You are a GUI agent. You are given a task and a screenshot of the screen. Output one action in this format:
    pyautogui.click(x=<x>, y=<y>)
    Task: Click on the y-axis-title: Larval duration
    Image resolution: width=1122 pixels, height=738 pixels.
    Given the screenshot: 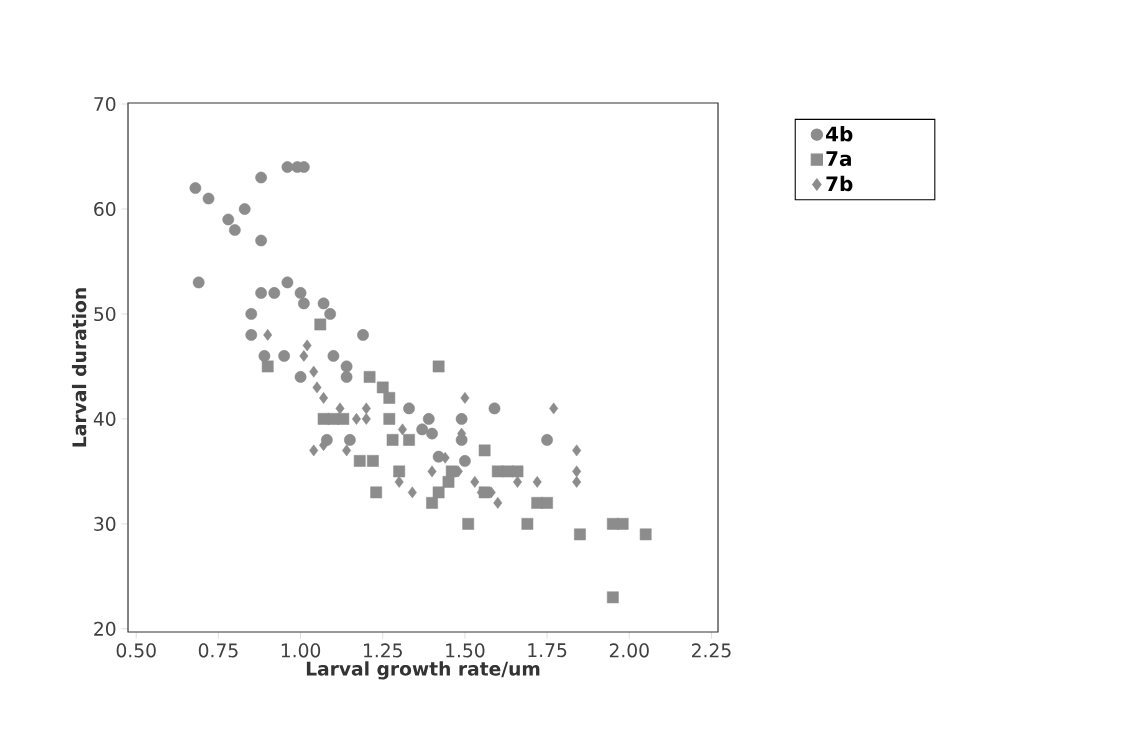 What is the action you would take?
    pyautogui.click(x=79, y=367)
    